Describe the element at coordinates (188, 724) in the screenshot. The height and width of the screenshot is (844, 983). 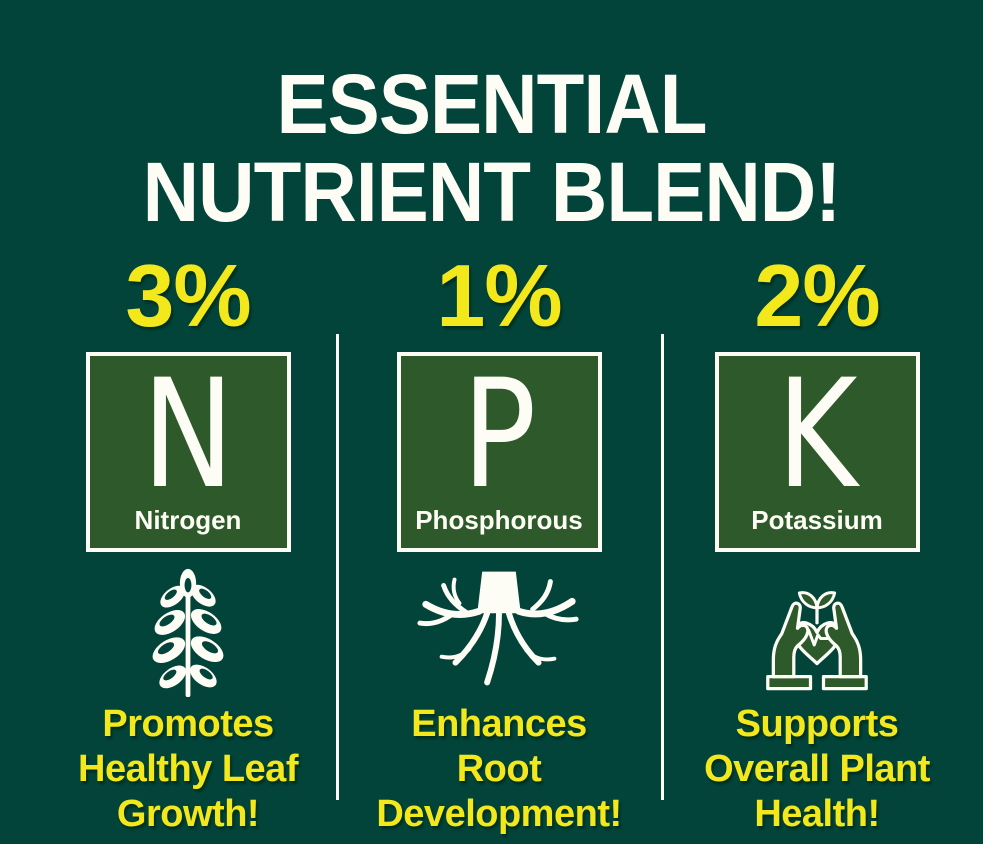
I see `caption-line: Promotes` at that location.